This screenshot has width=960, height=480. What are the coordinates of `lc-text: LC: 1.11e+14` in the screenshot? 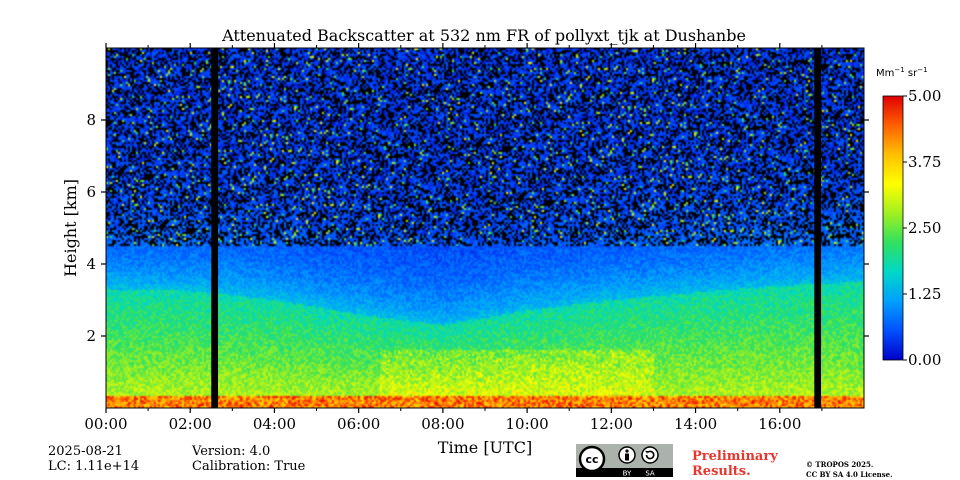 It's located at (94, 466).